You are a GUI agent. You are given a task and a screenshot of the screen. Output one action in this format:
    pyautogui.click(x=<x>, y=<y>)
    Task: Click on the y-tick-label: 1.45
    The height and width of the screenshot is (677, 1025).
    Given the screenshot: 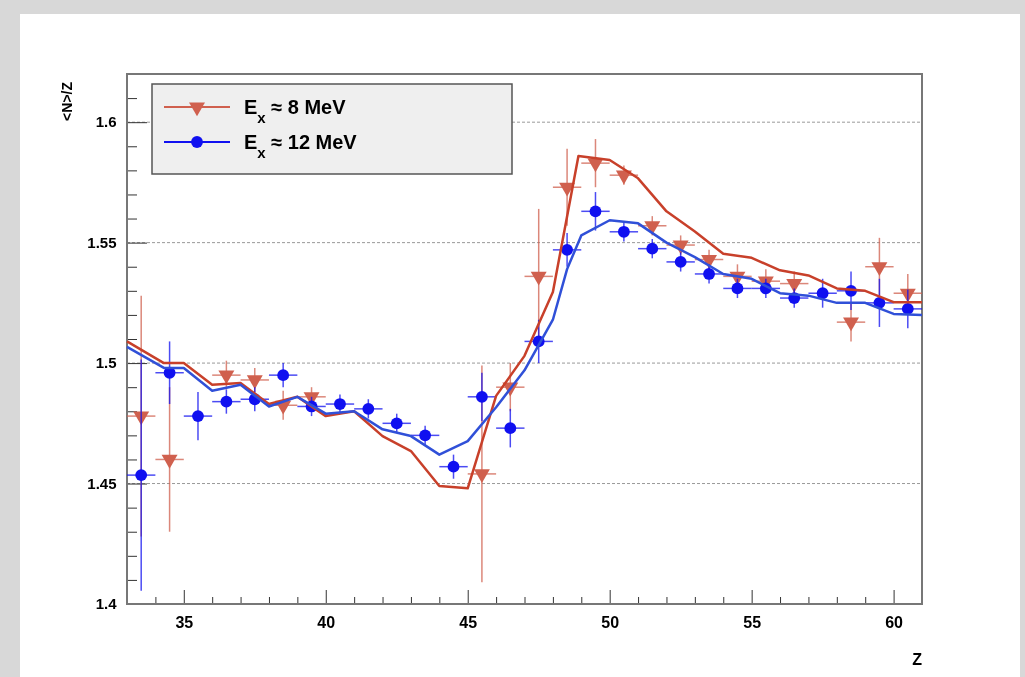 What is the action you would take?
    pyautogui.click(x=102, y=483)
    